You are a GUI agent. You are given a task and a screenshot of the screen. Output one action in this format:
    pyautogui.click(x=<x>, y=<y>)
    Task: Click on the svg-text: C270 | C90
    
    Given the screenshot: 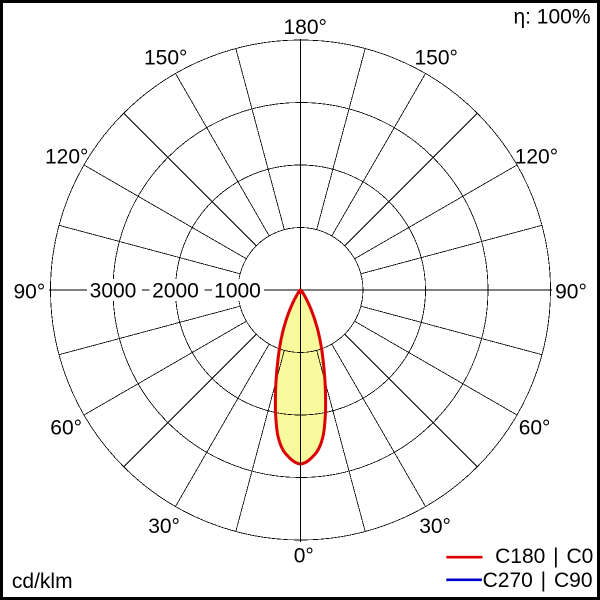 What is the action you would take?
    pyautogui.click(x=538, y=580)
    